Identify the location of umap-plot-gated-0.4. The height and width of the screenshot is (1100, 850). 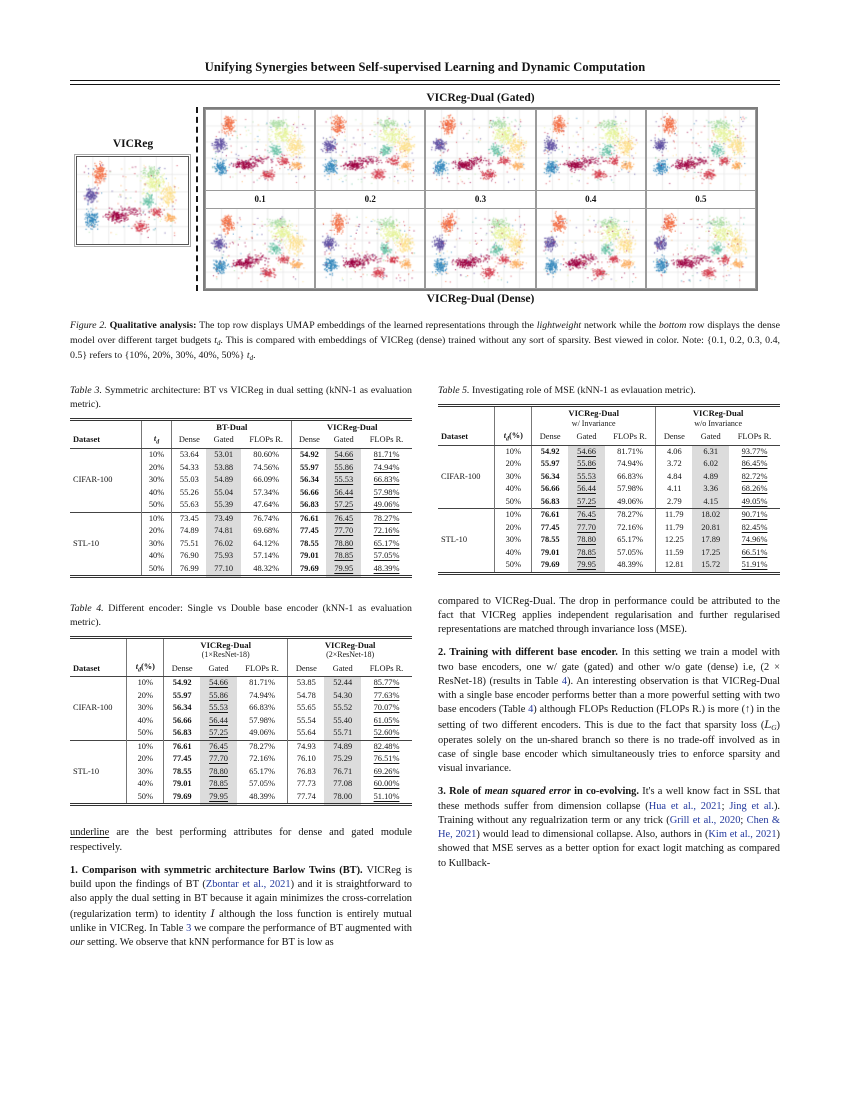
(590, 150).